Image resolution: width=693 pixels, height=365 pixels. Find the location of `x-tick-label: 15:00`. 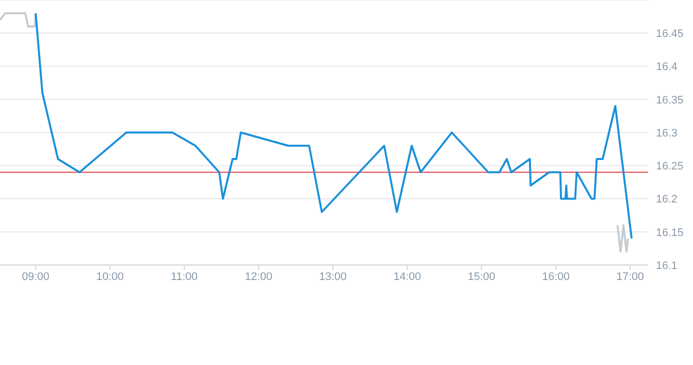

x-tick-label: 15:00 is located at coordinates (482, 276).